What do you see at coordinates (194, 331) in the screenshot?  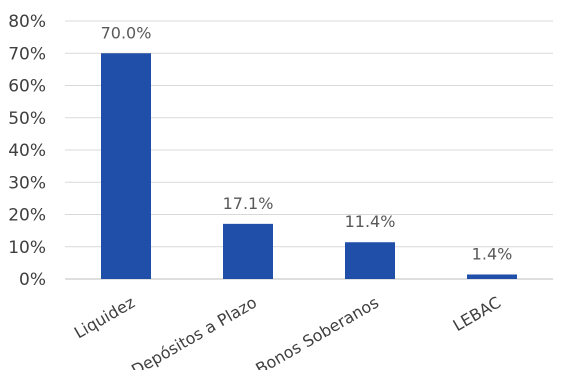 I see `category-label: Depósitos a Plazo` at bounding box center [194, 331].